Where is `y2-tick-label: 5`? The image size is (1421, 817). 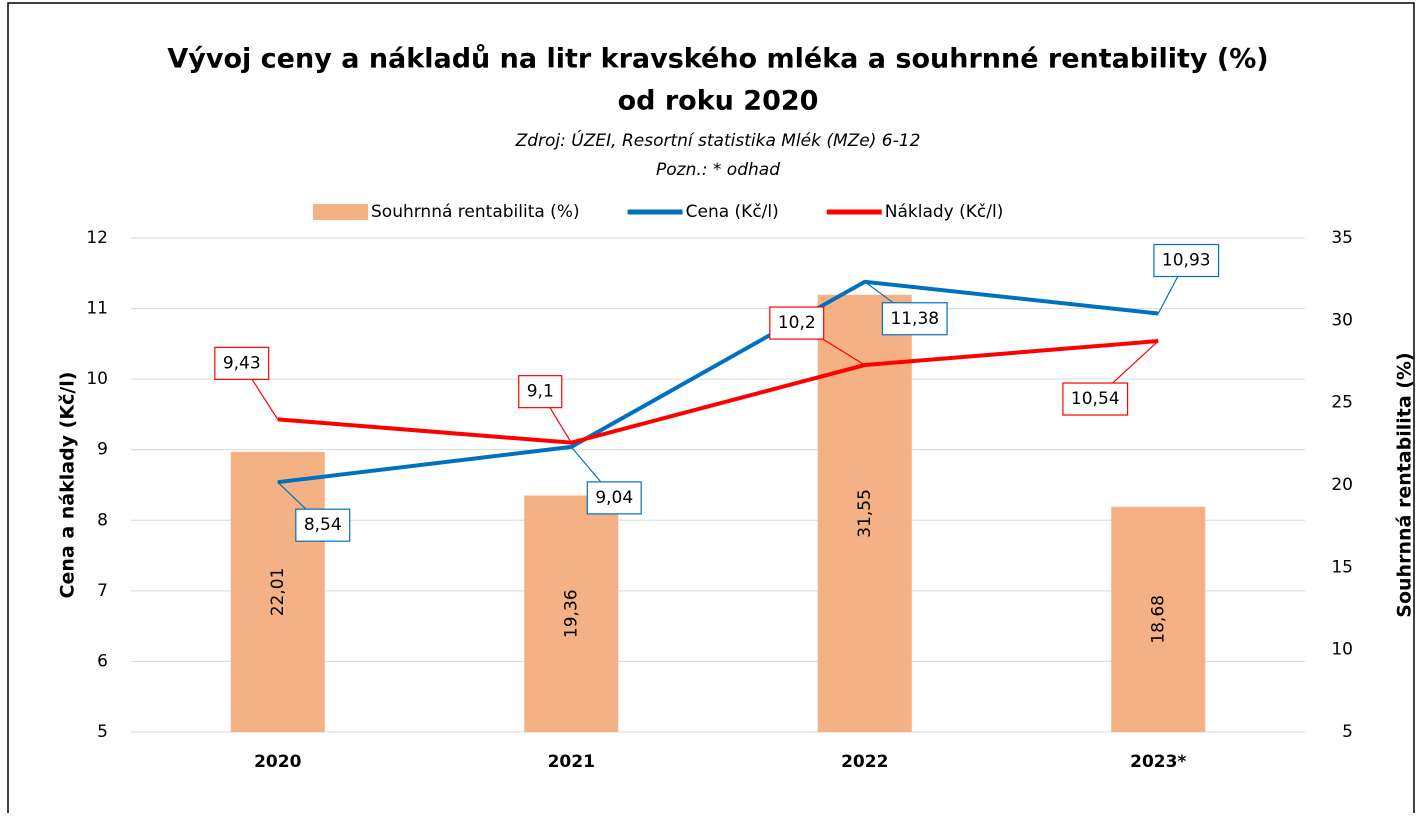
y2-tick-label: 5 is located at coordinates (1347, 732).